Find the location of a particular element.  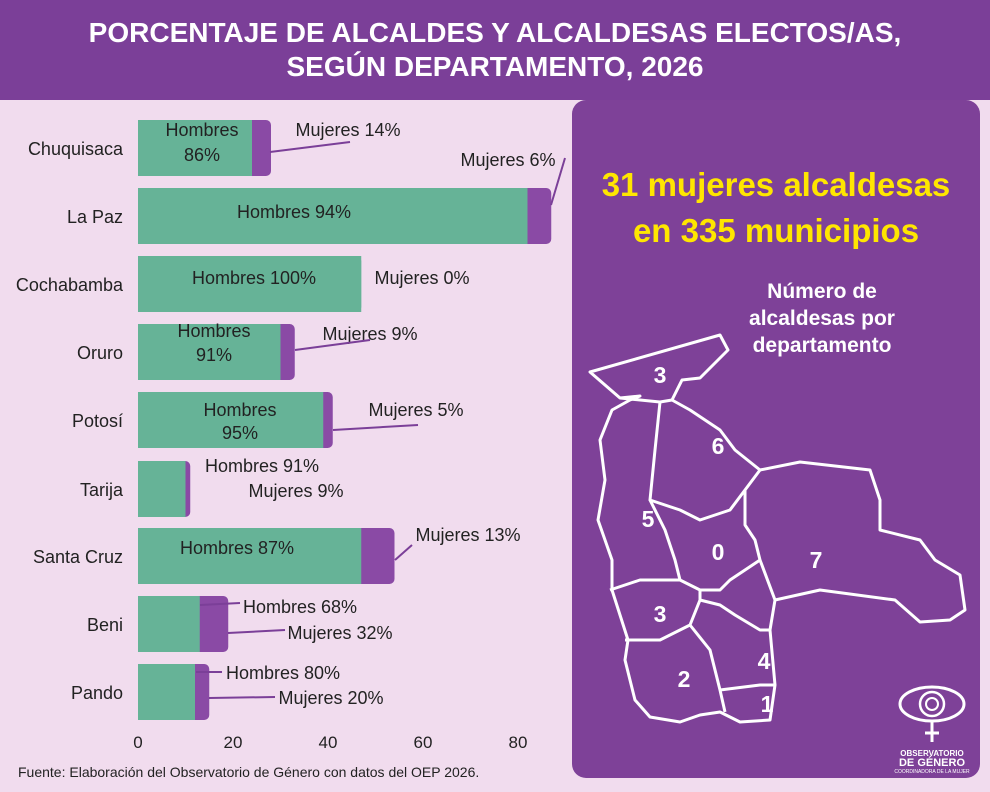

map-title-line: Número de is located at coordinates (822, 291).